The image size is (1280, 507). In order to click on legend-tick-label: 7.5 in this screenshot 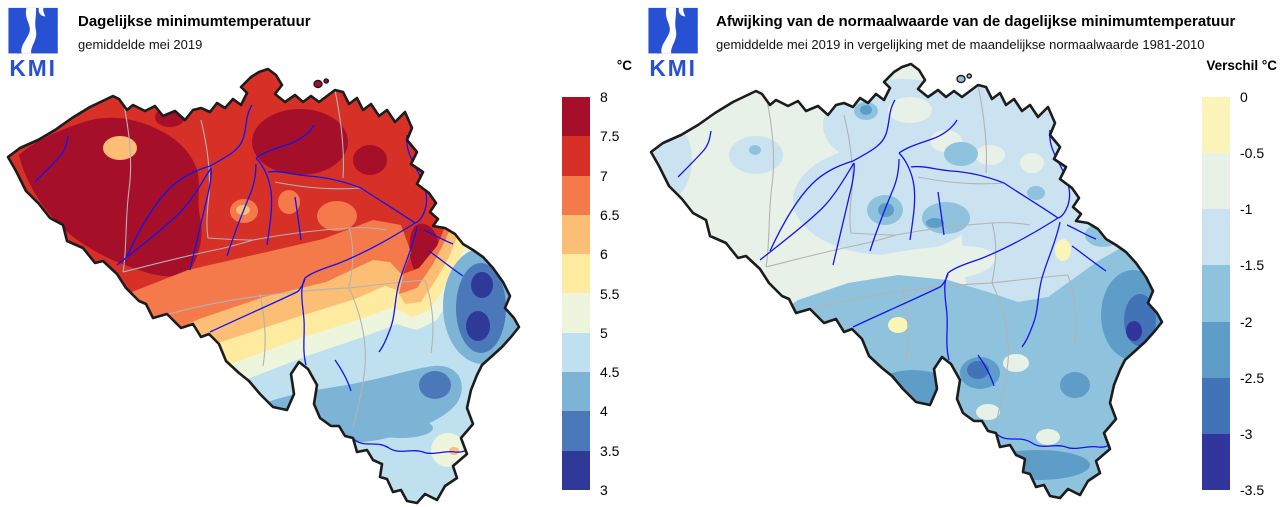, I will do `click(610, 136)`.